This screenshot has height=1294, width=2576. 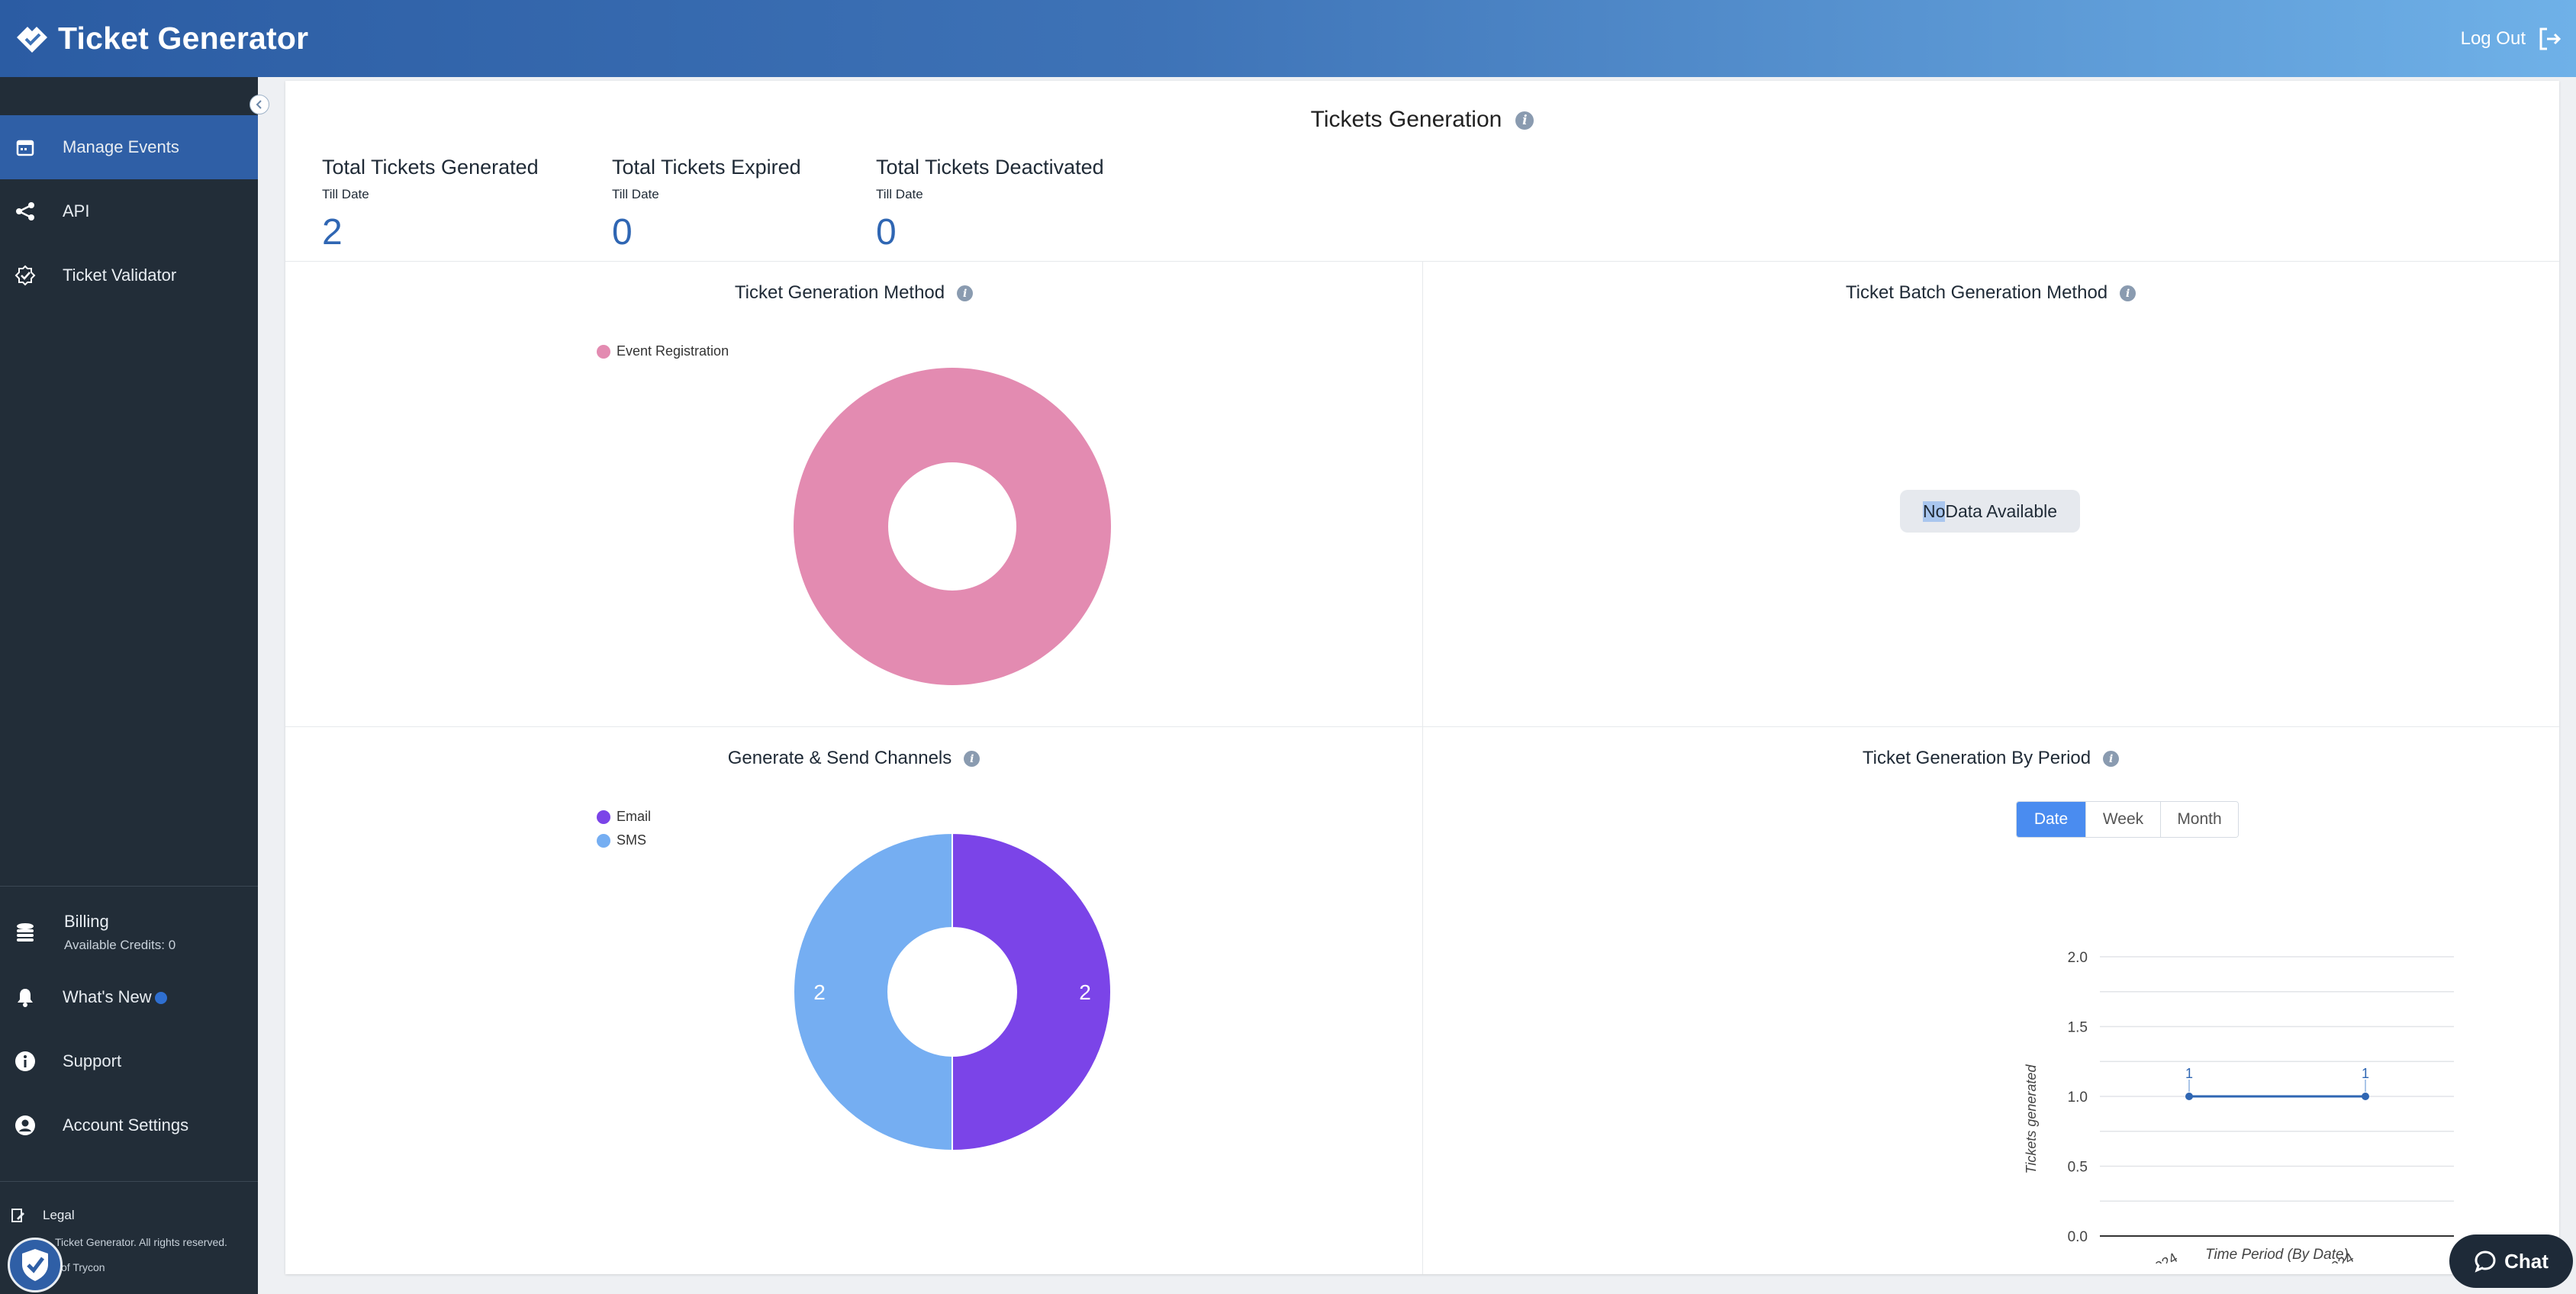 I want to click on document-edit-icon, so click(x=17, y=1215).